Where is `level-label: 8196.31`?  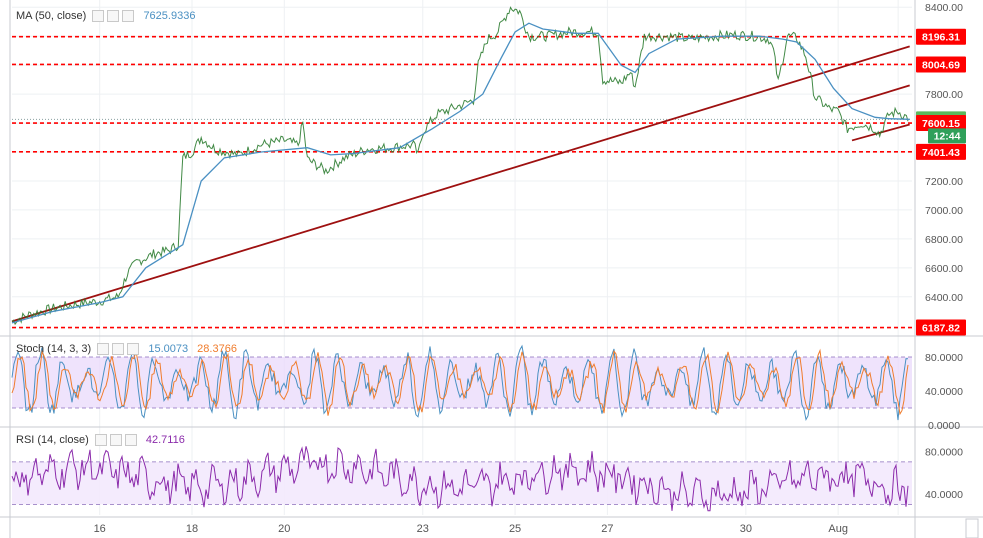 level-label: 8196.31 is located at coordinates (941, 38).